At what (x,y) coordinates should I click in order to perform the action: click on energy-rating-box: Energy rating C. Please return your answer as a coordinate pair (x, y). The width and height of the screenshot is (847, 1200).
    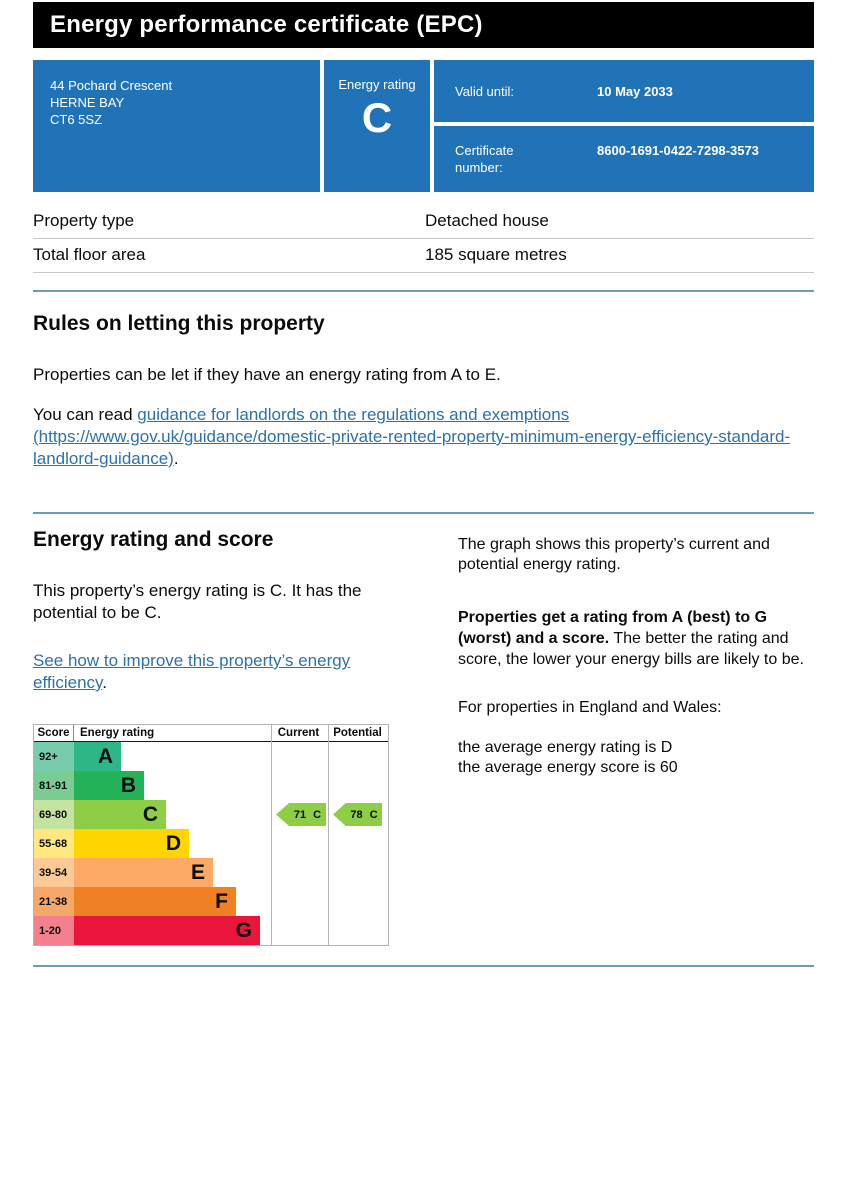
    Looking at the image, I should click on (377, 126).